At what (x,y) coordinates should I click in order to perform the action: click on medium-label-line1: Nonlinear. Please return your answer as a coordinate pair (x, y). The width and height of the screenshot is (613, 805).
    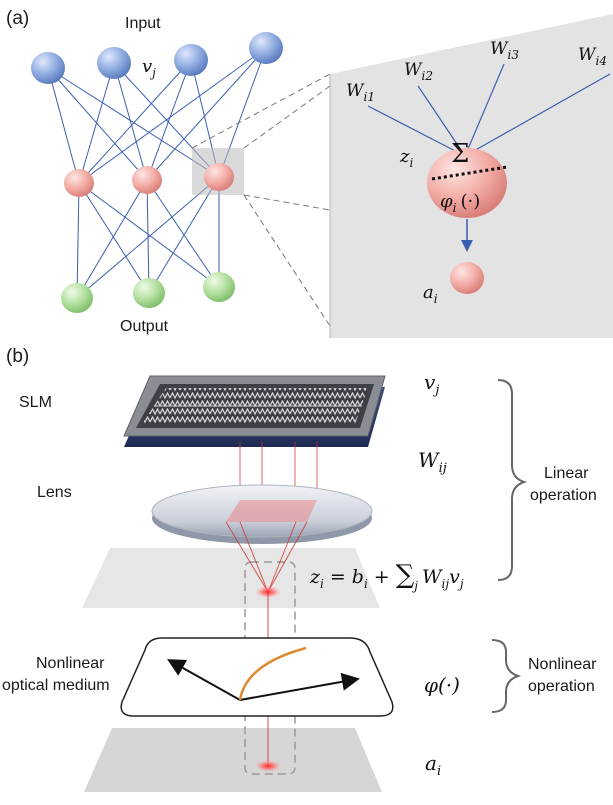
    Looking at the image, I should click on (70, 663).